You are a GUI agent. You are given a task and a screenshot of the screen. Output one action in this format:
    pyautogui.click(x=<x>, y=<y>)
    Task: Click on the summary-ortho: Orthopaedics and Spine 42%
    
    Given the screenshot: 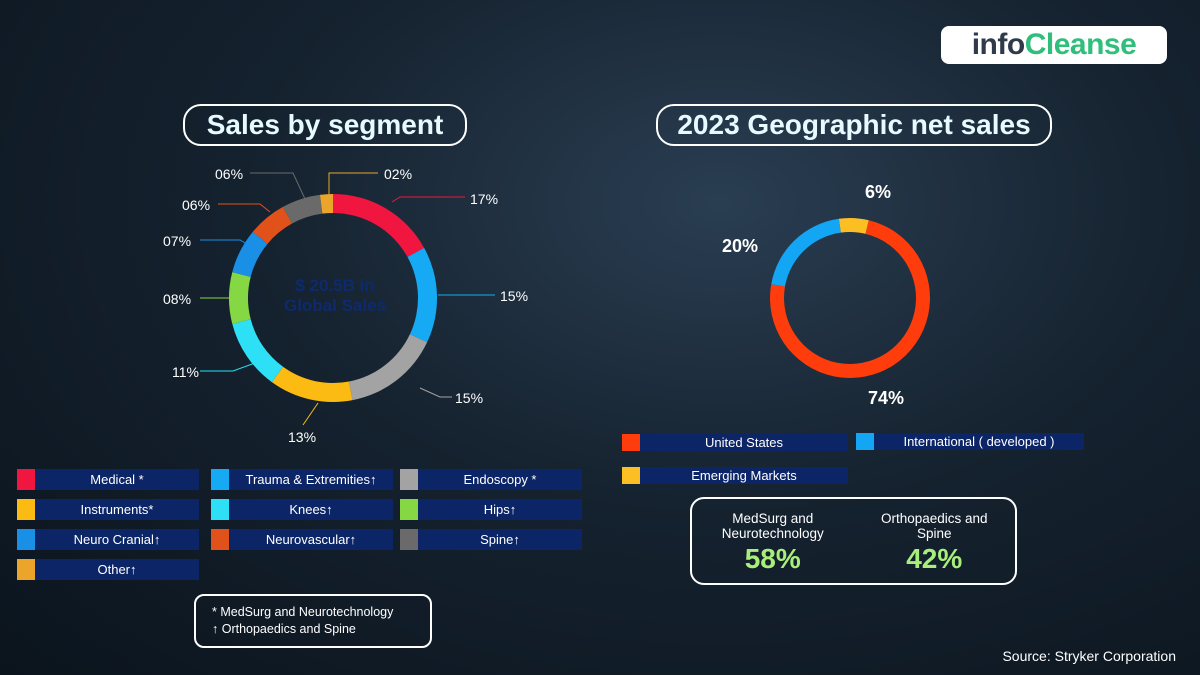 What is the action you would take?
    pyautogui.click(x=934, y=542)
    